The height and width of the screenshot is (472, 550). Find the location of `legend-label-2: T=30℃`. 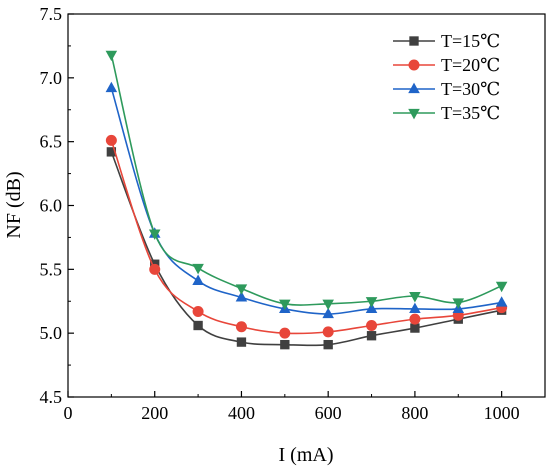

legend-label-2: T=30℃ is located at coordinates (470, 89).